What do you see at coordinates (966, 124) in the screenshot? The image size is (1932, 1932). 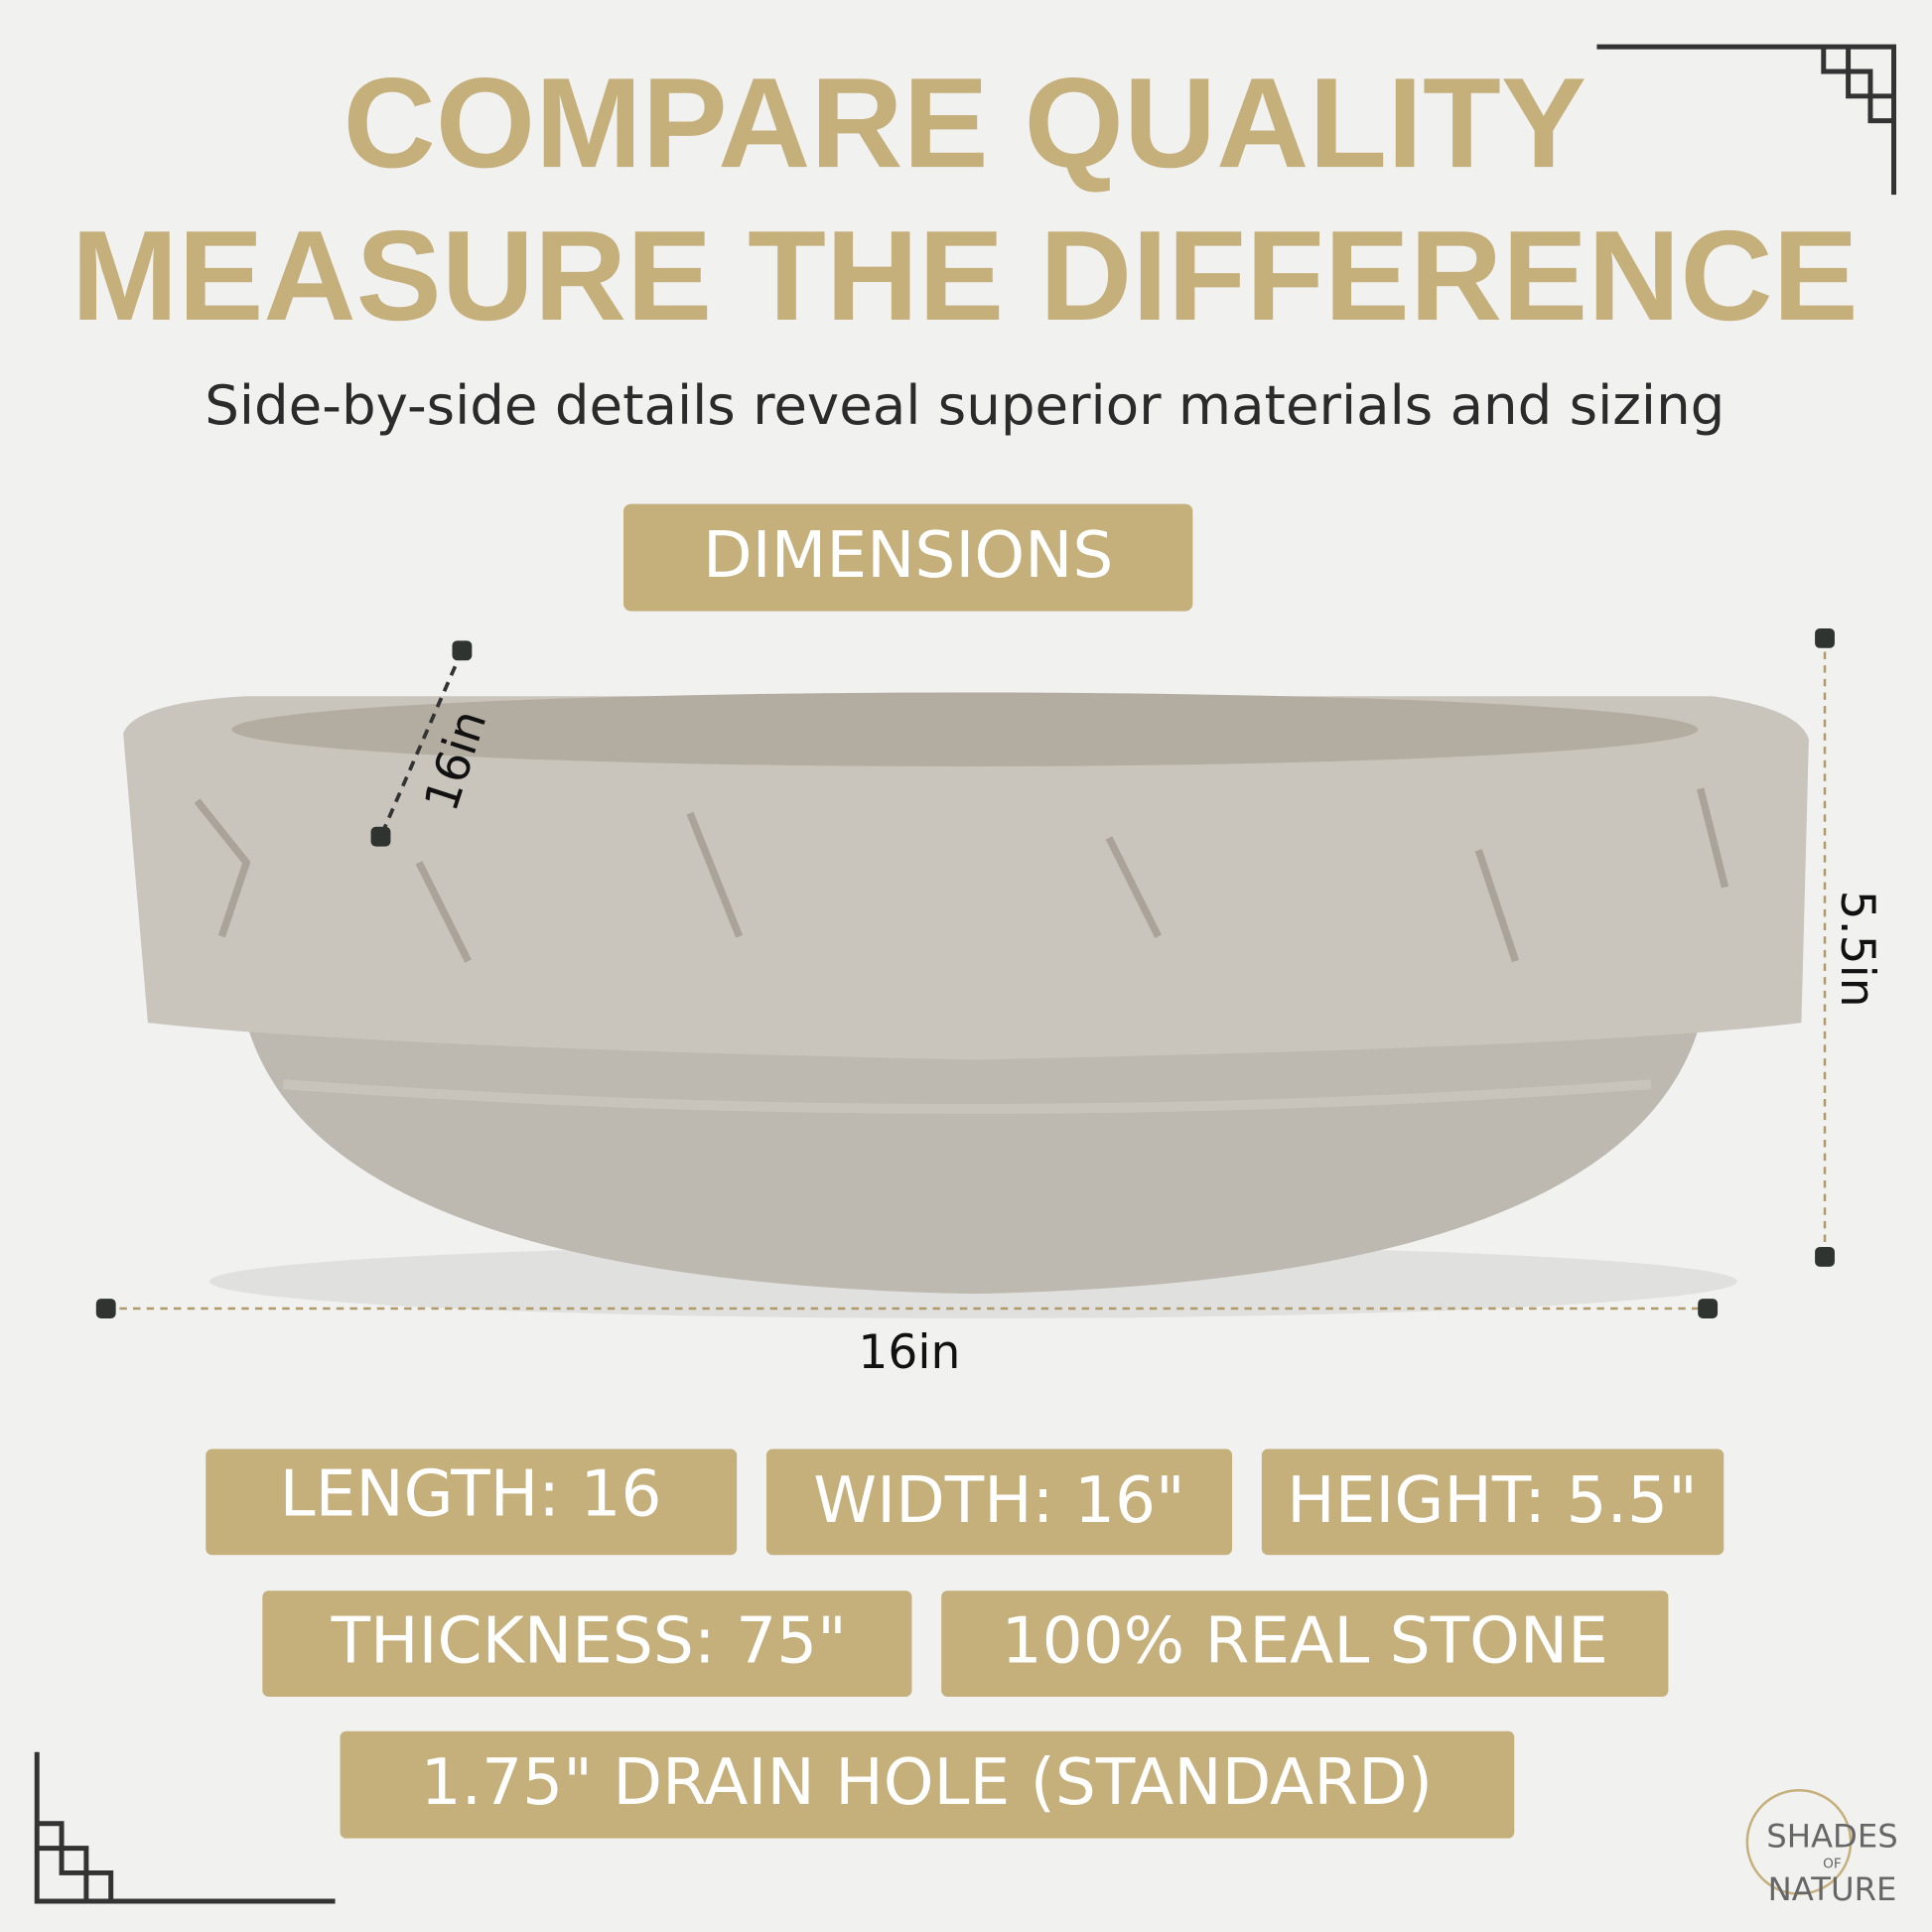 I see `title-line: COMPARE QUALITY` at bounding box center [966, 124].